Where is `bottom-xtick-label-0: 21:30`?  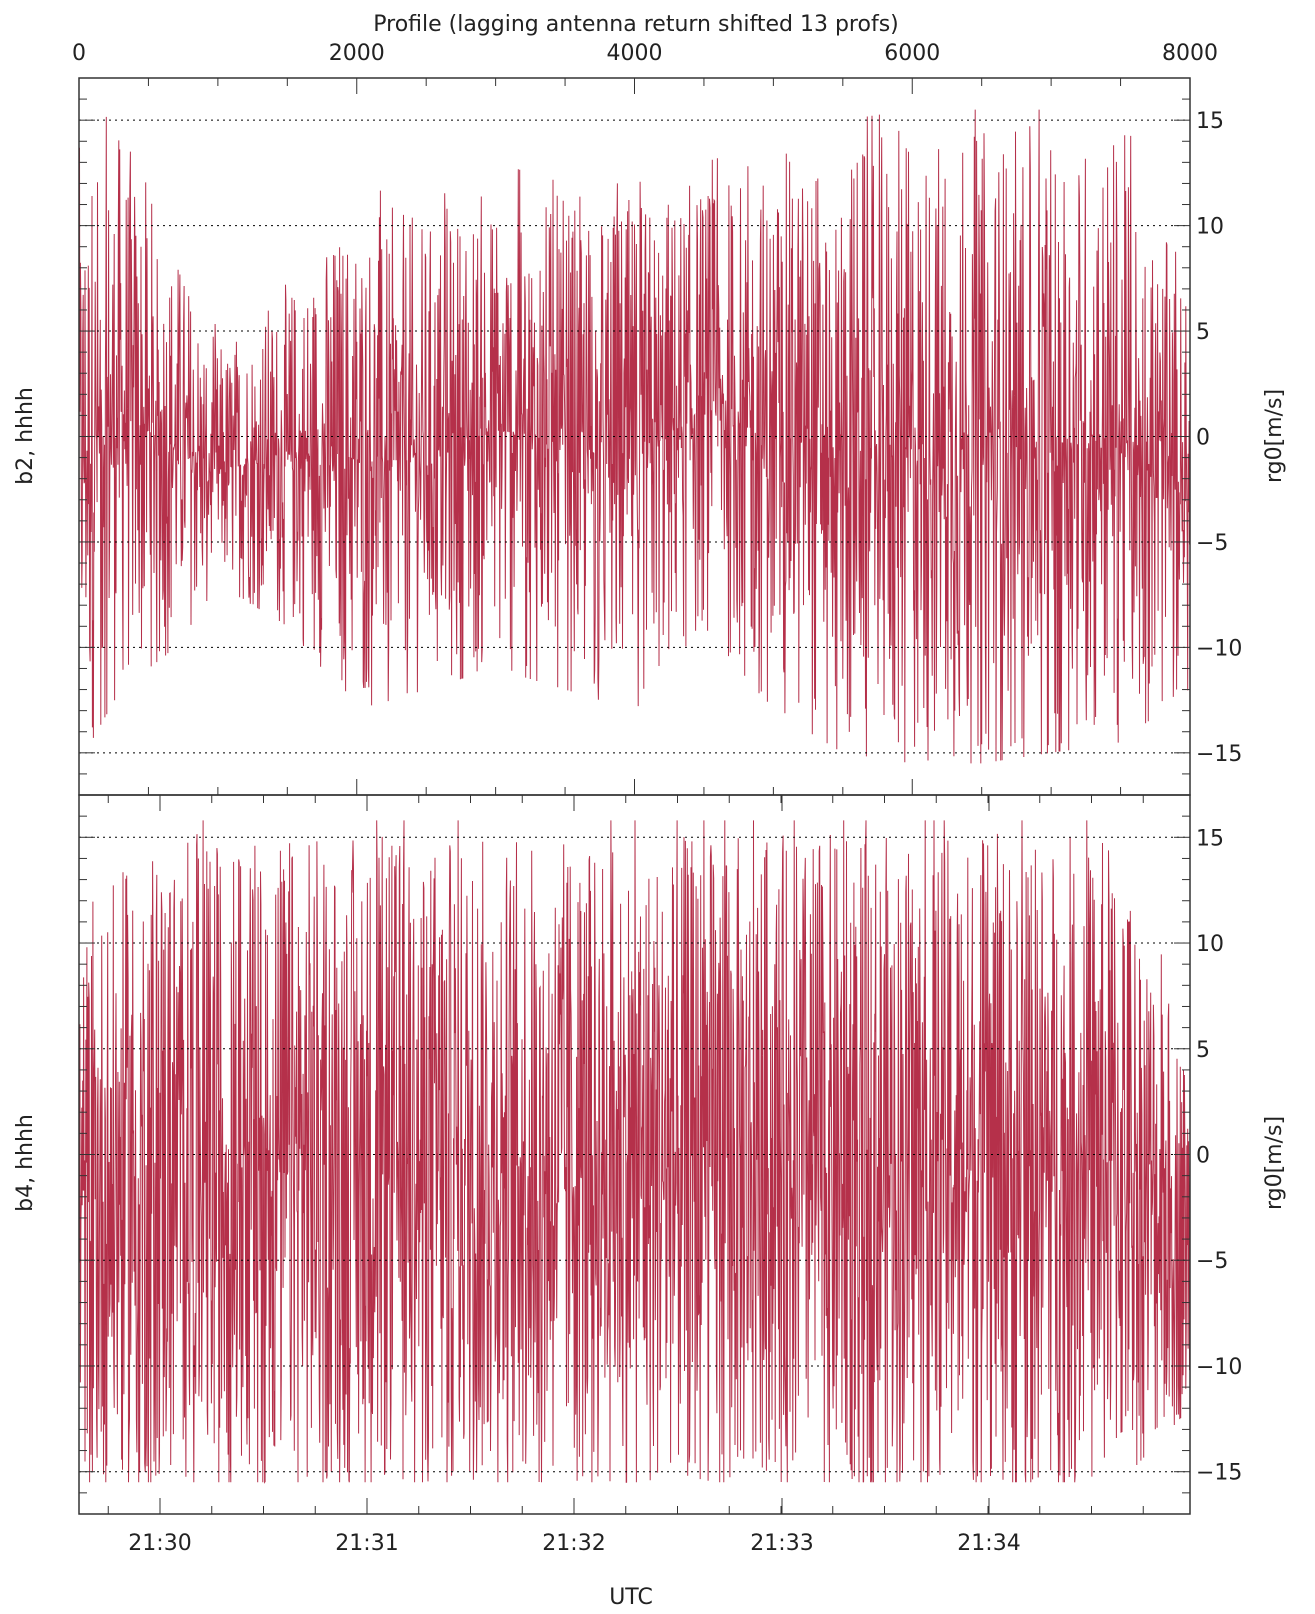
bottom-xtick-label-0: 21:30 is located at coordinates (159, 1543).